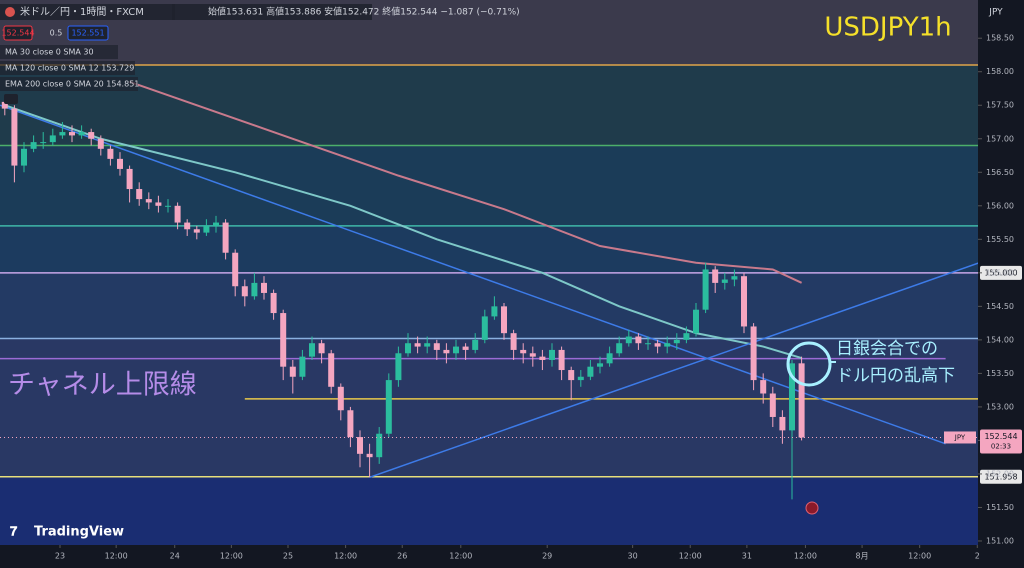  I want to click on y-tick-label: 158.00, so click(1000, 71).